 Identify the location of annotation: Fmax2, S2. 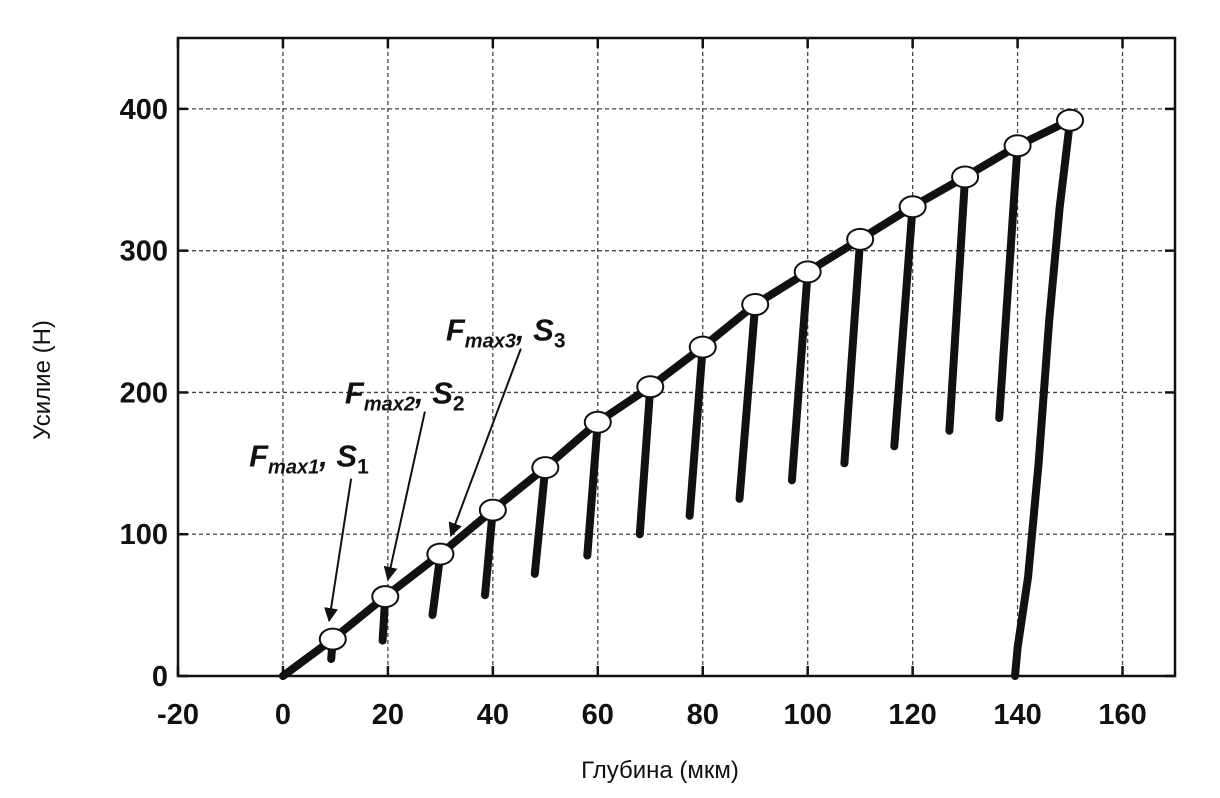
(405, 396).